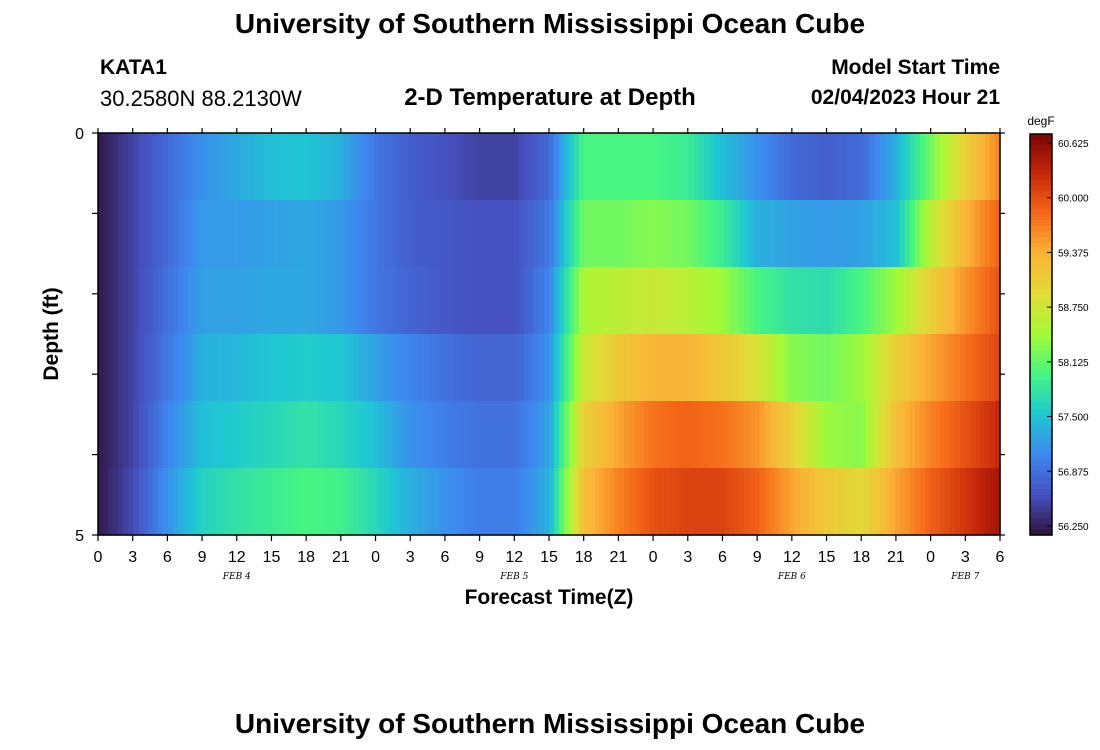  Describe the element at coordinates (964, 577) in the screenshot. I see `date-label: FEB 7` at that location.